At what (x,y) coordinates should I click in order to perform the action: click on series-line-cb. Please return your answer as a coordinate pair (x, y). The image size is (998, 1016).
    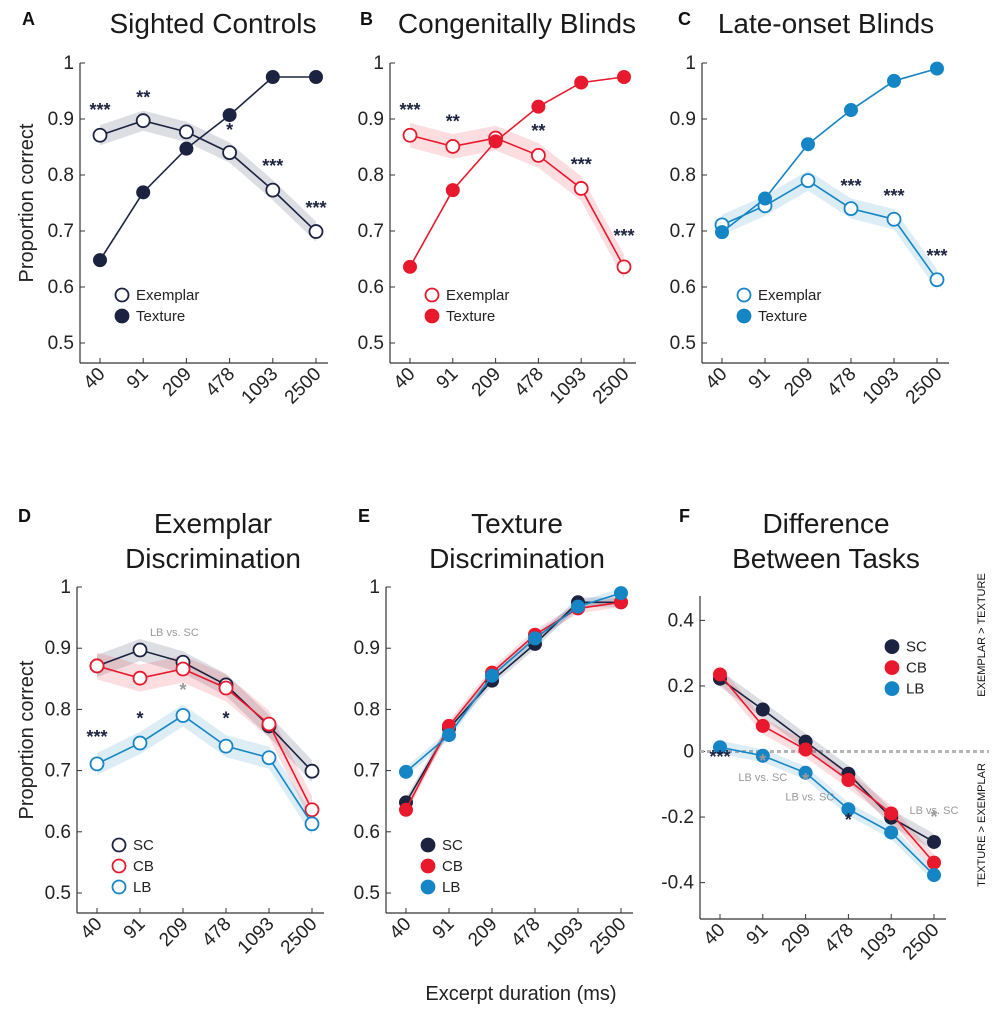
    Looking at the image, I should click on (827, 768).